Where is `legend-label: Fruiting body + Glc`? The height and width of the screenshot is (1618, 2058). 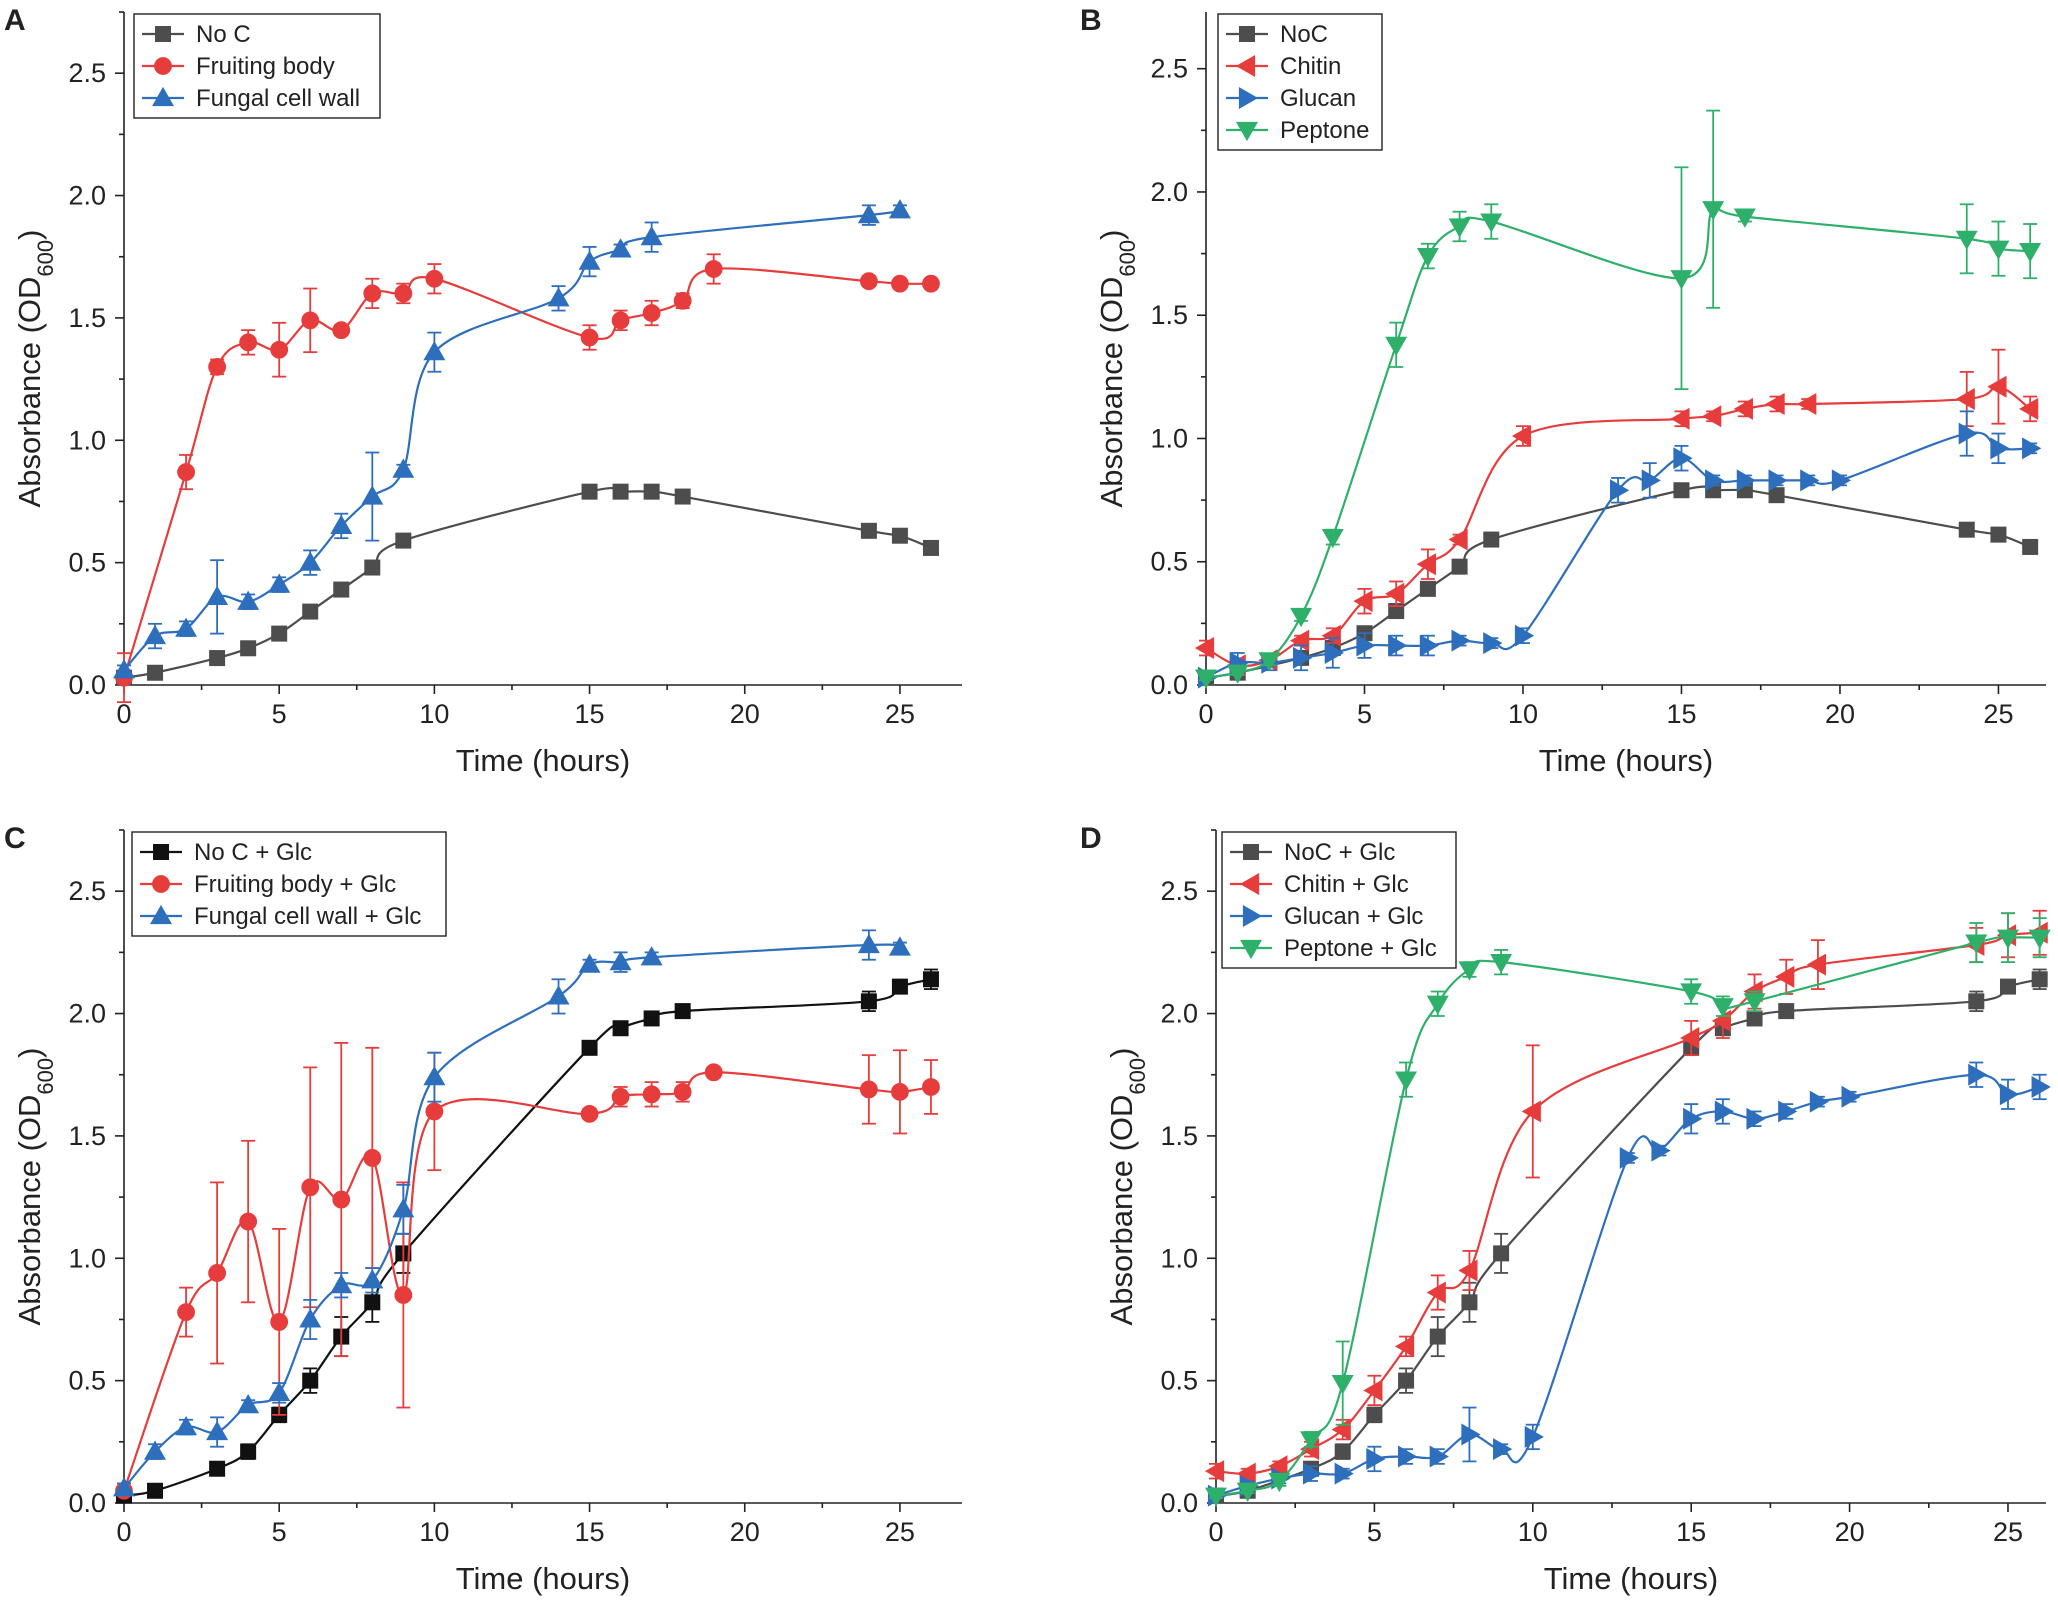
legend-label: Fruiting body + Glc is located at coordinates (295, 884).